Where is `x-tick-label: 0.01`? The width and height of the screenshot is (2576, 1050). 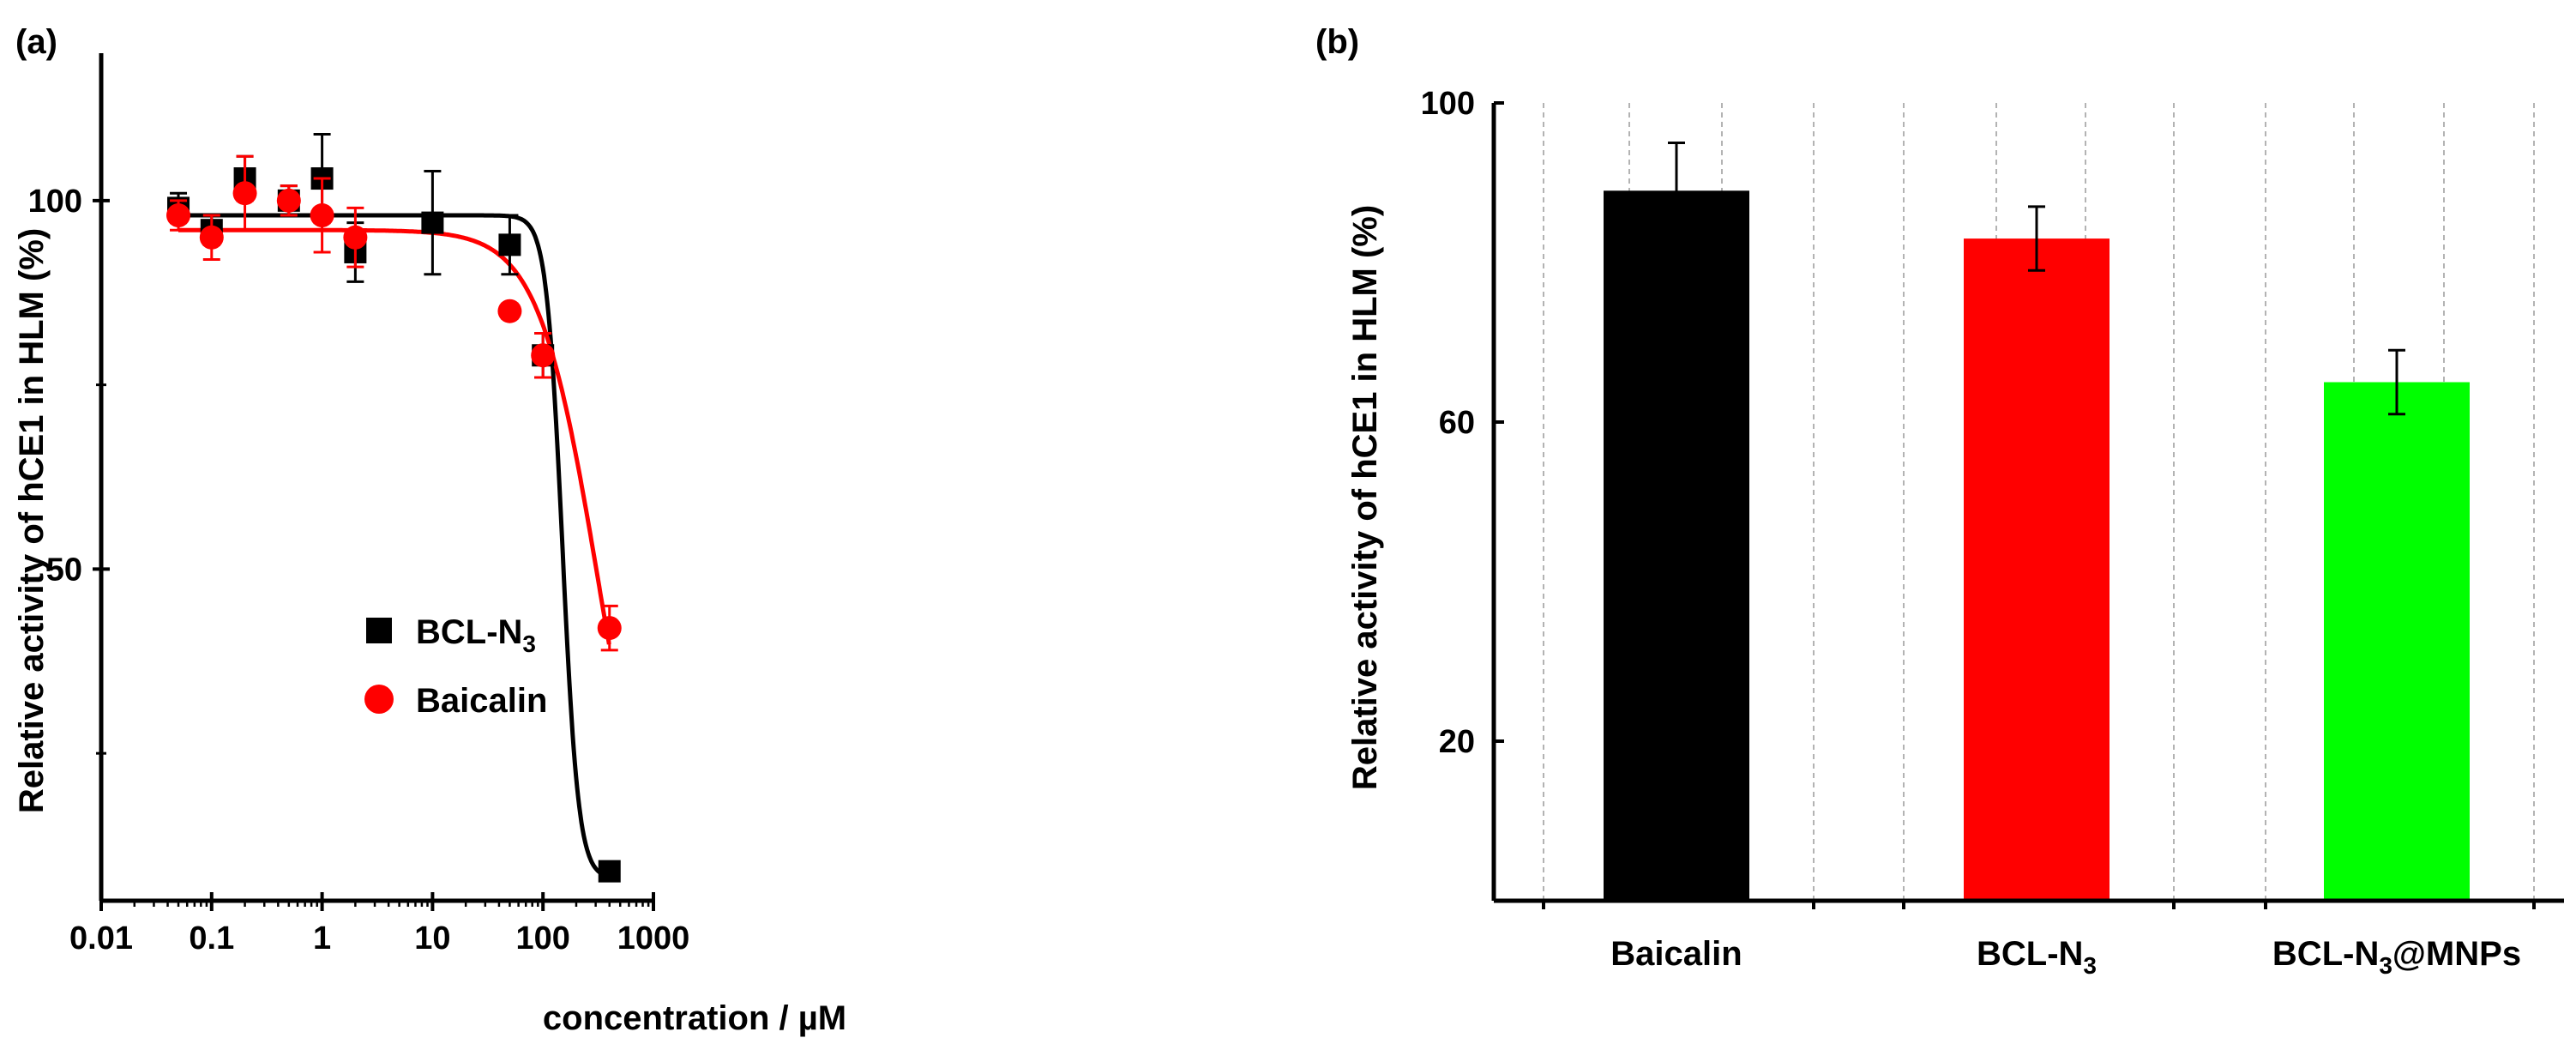 x-tick-label: 0.01 is located at coordinates (101, 938).